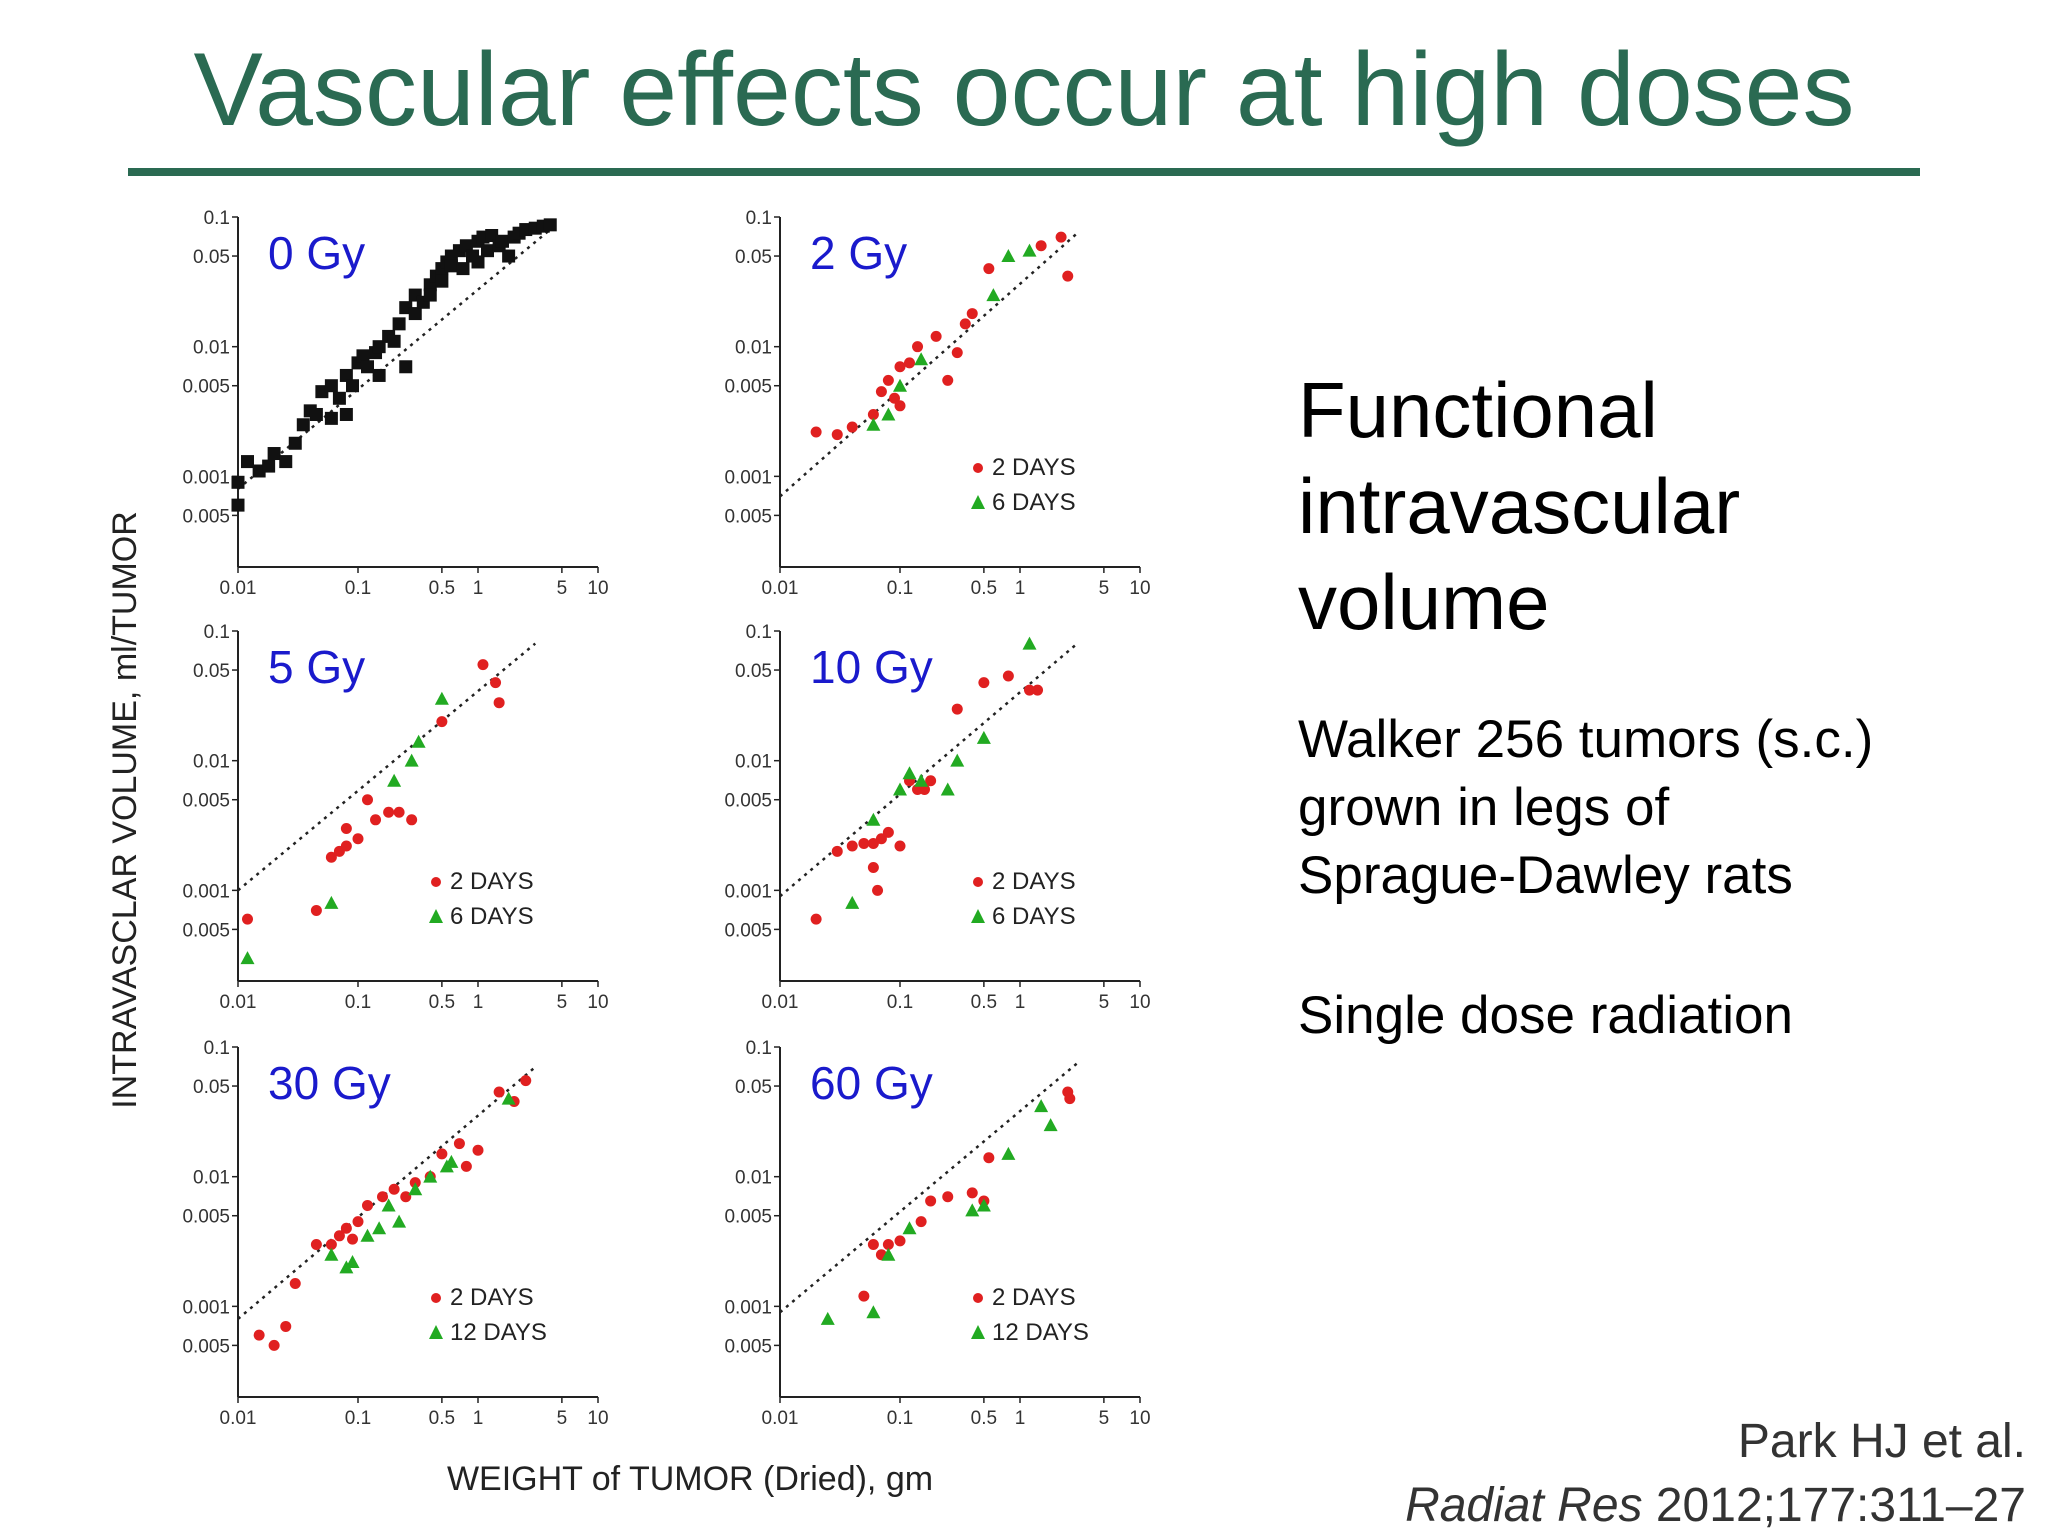  I want to click on title-divider, so click(1024, 172).